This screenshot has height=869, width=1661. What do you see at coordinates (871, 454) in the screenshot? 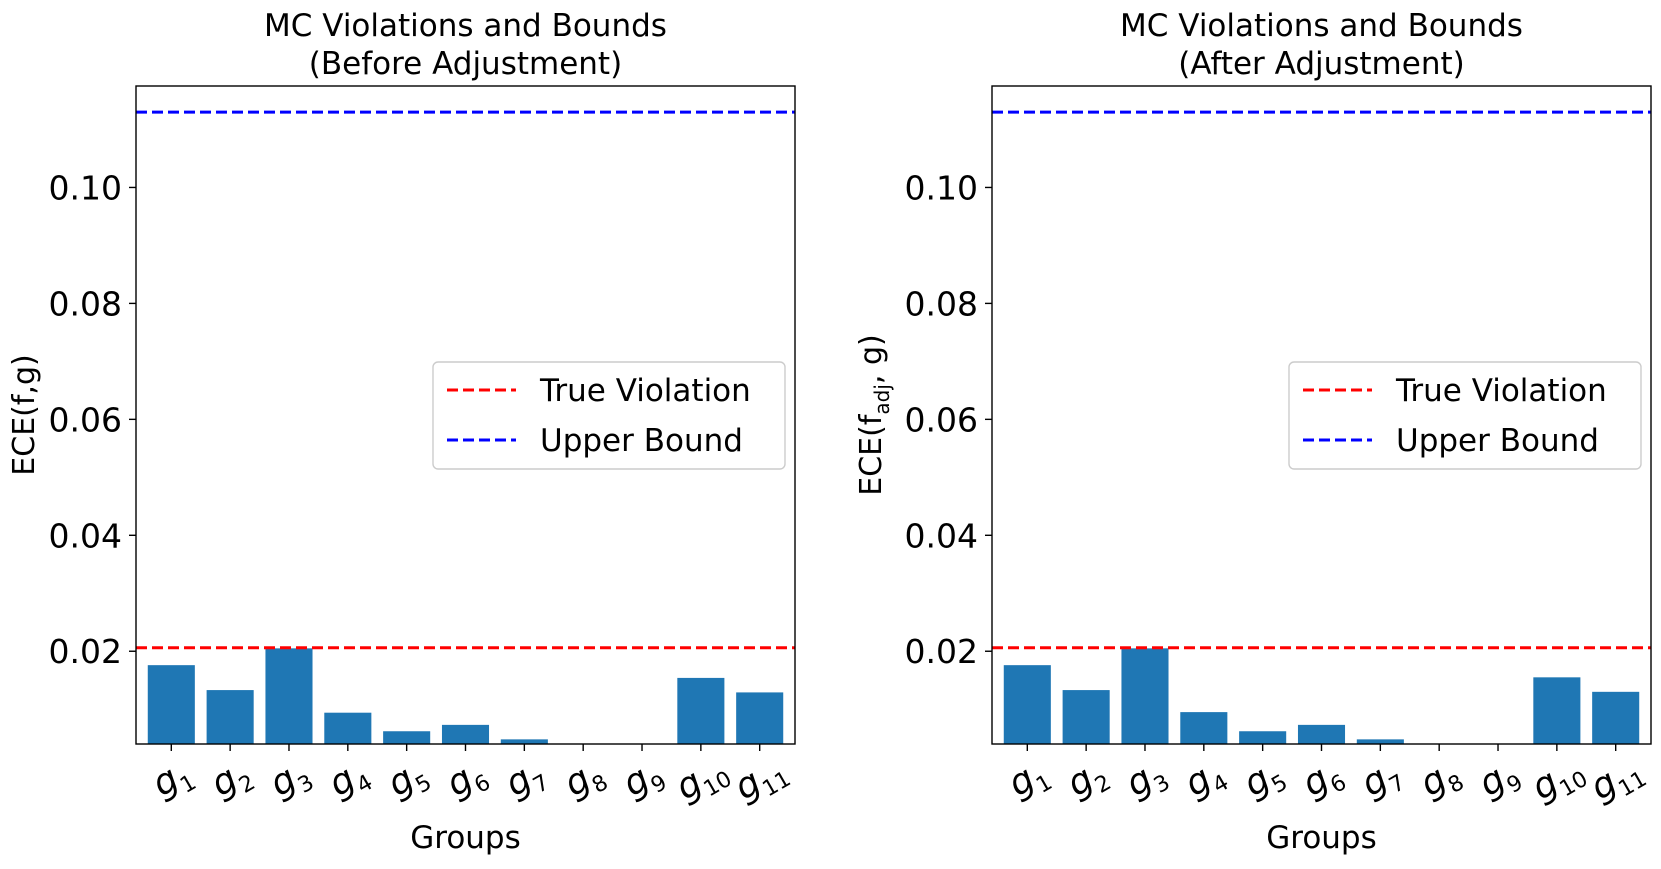
I see `y-axis-label-main: ECE(f` at bounding box center [871, 454].